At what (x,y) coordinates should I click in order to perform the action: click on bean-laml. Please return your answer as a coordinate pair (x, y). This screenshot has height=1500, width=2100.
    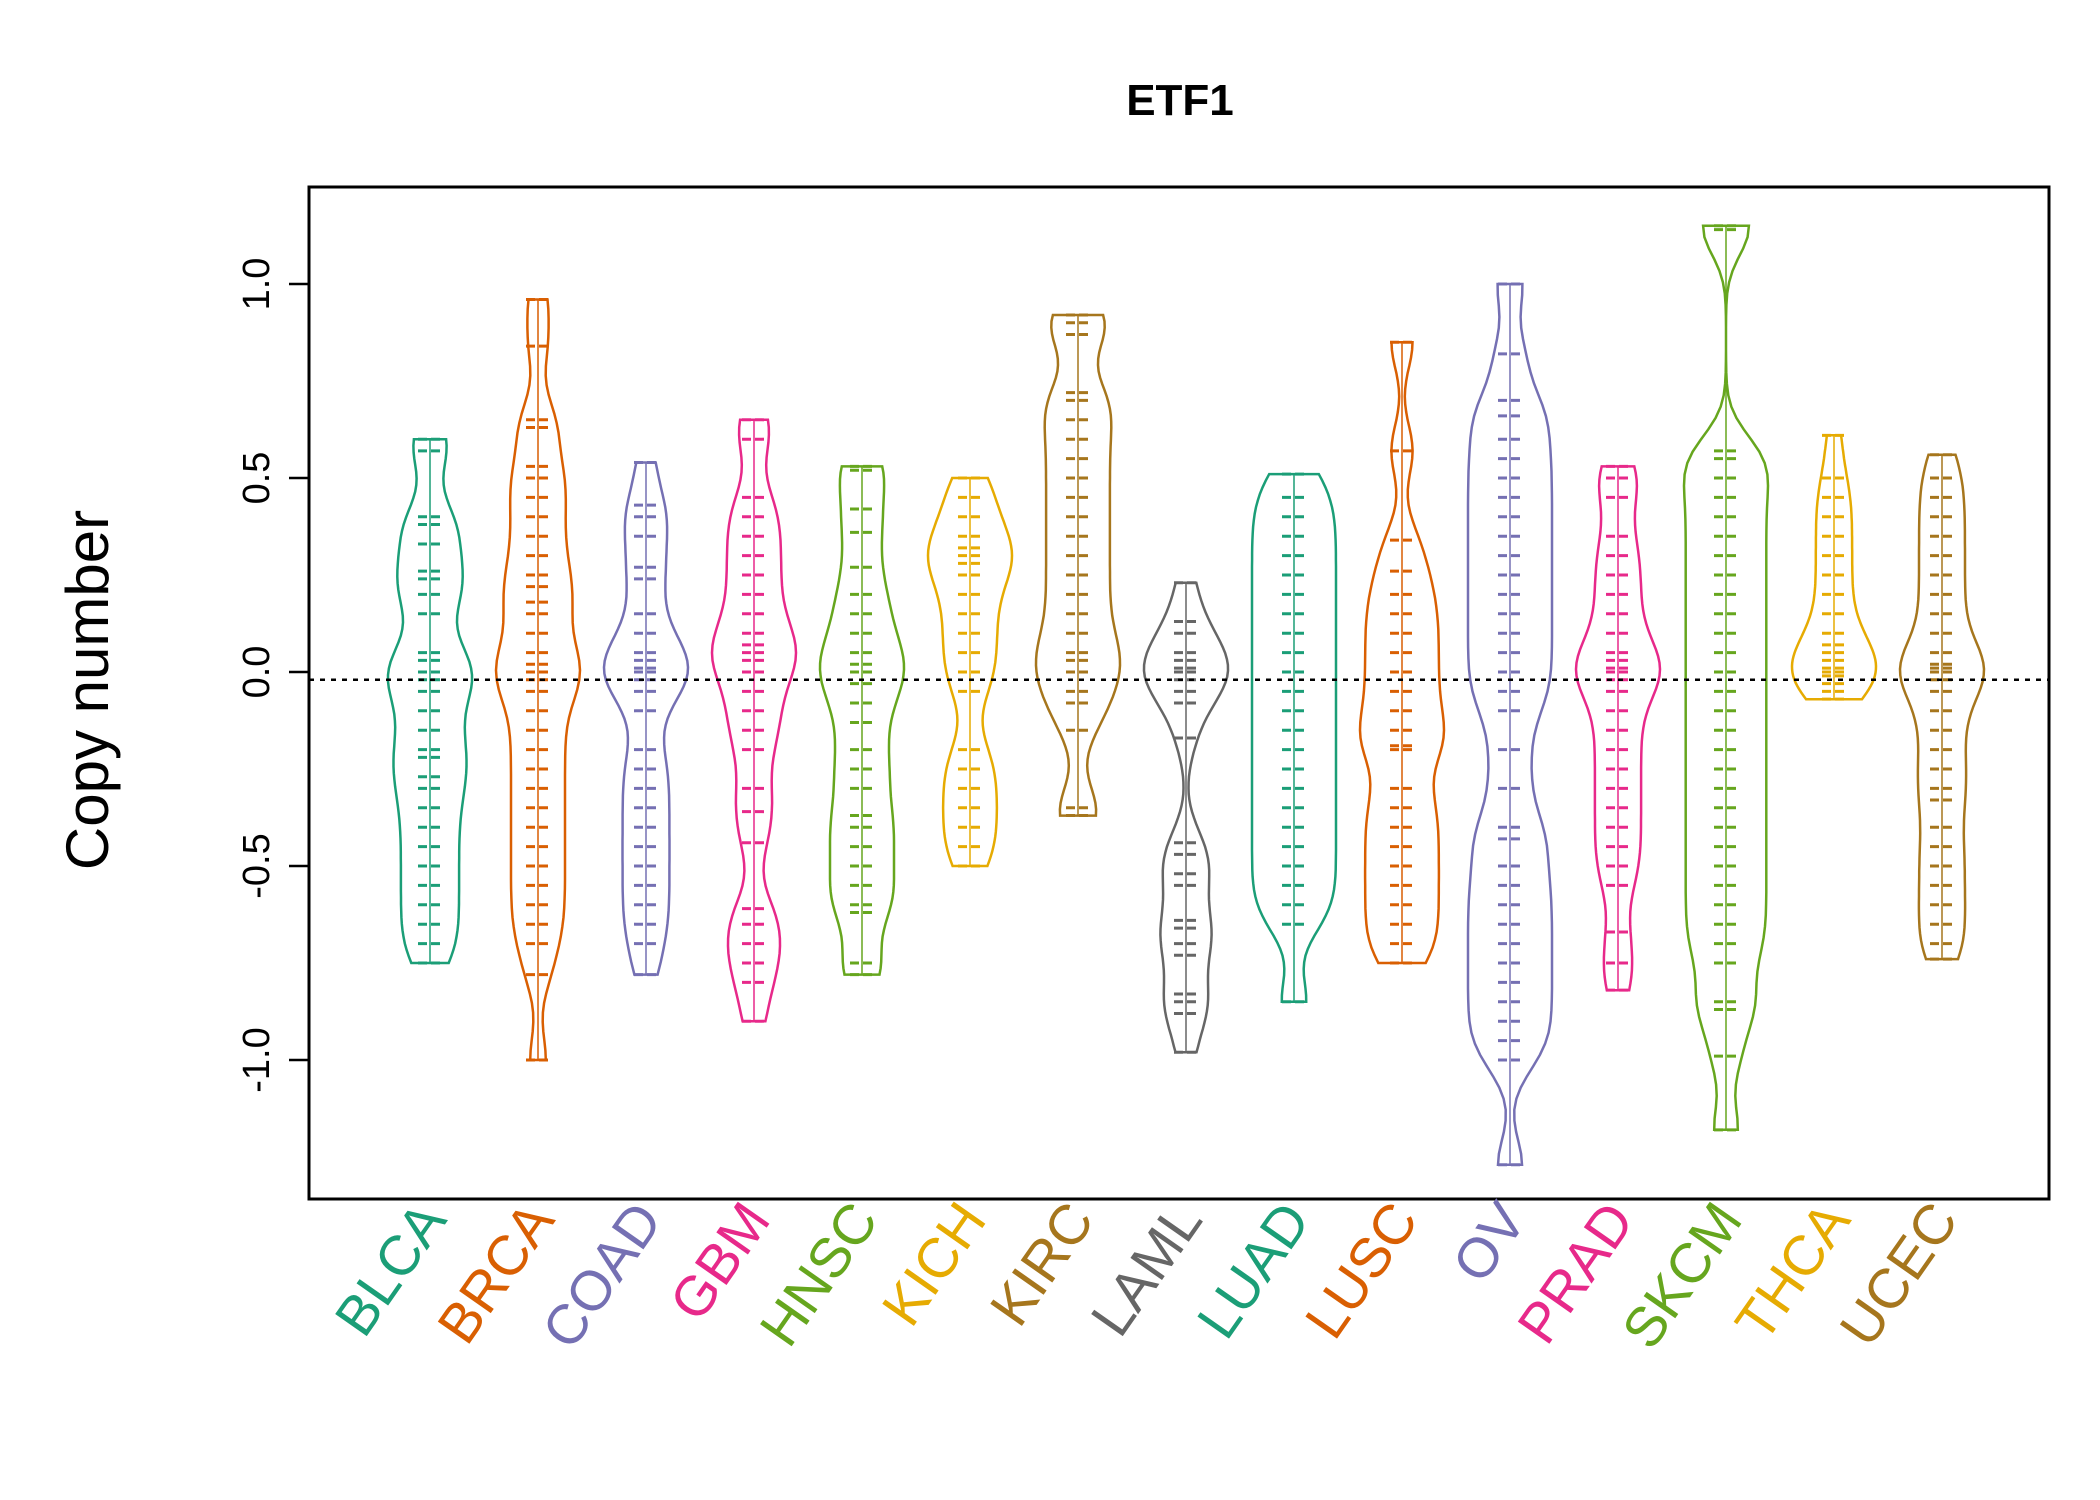
    Looking at the image, I should click on (1186, 817).